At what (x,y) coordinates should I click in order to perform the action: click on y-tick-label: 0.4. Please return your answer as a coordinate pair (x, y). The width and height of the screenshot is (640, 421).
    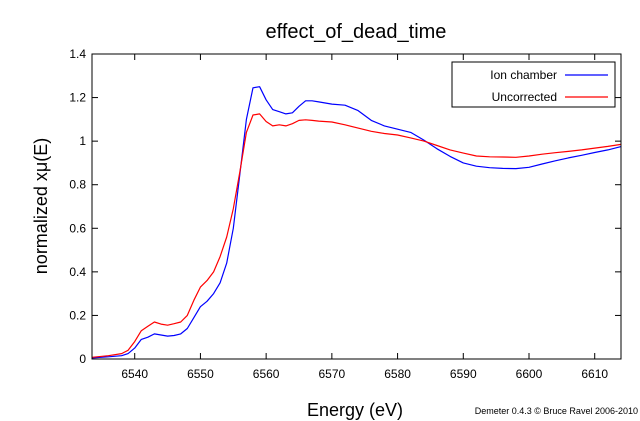
    Looking at the image, I should click on (77, 272).